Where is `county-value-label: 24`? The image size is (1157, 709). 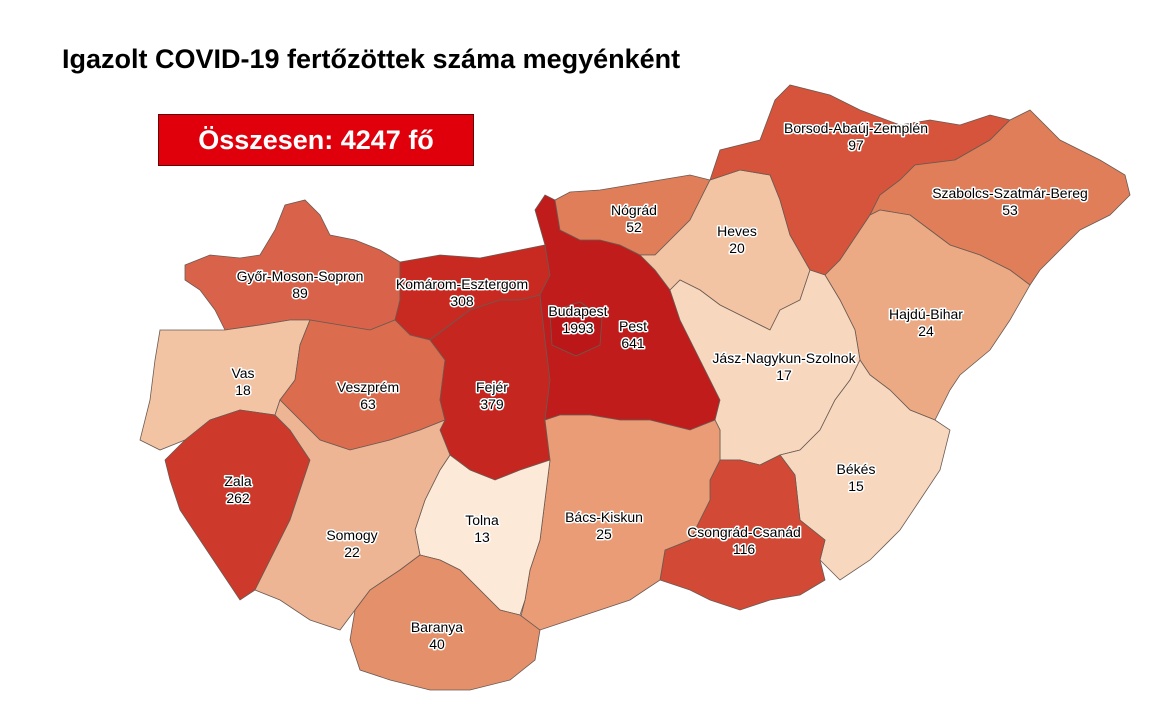 county-value-label: 24 is located at coordinates (926, 331).